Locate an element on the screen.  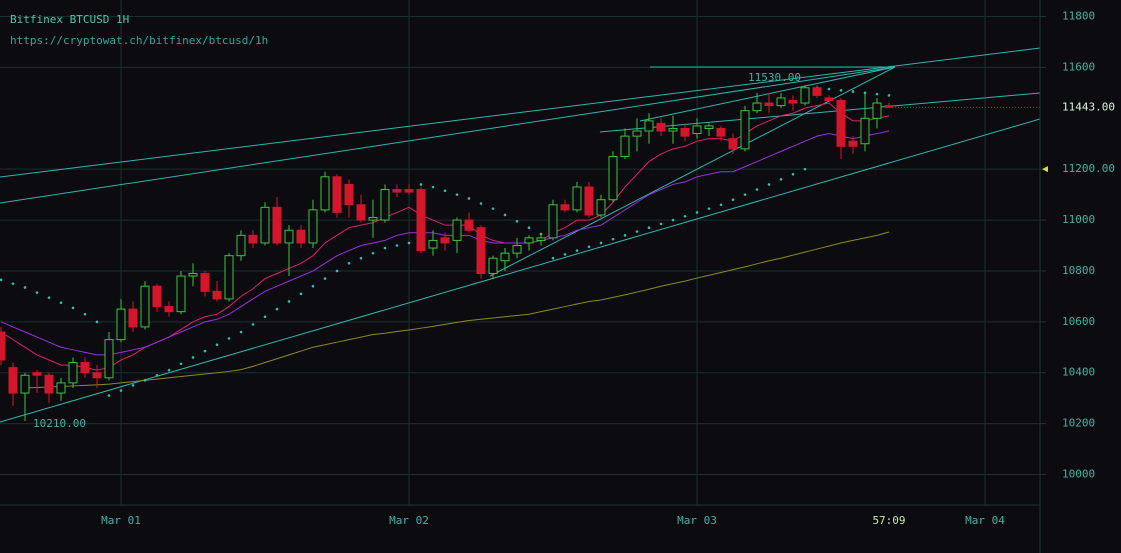
y-tick-label: 11000 is located at coordinates (1078, 219).